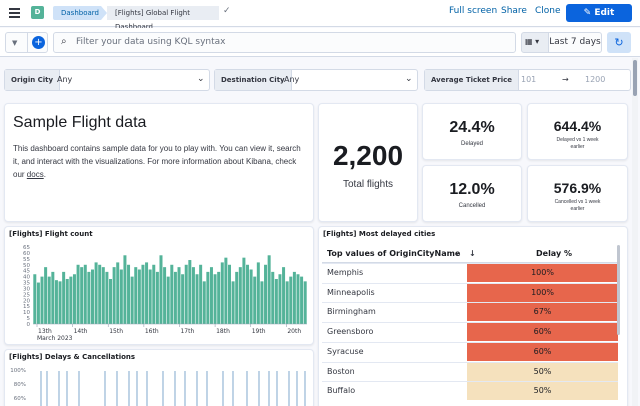  I want to click on total-flights-panel: 2,200 Total flights, so click(368, 162).